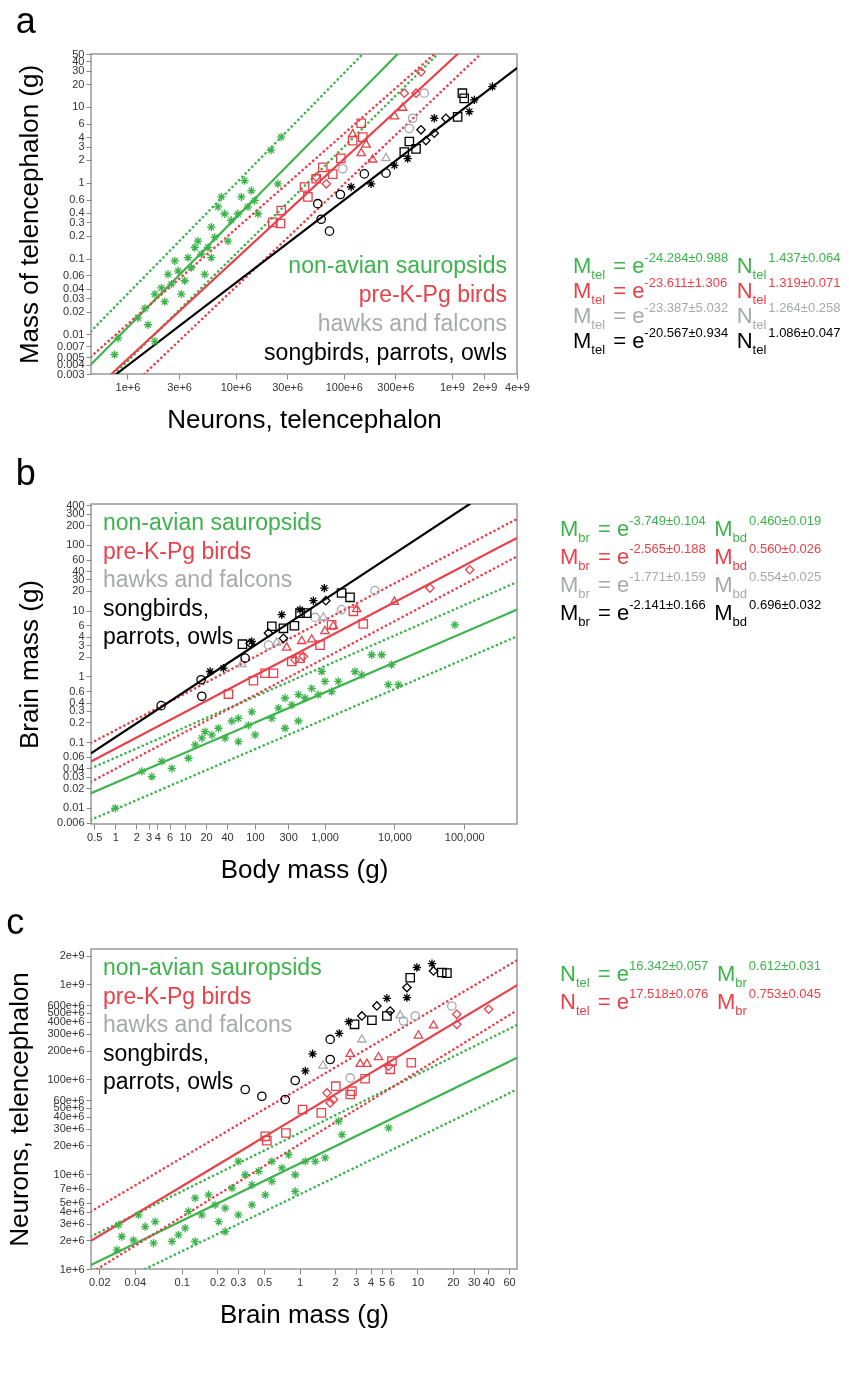  I want to click on y-tick-label: 60, so click(78, 559).